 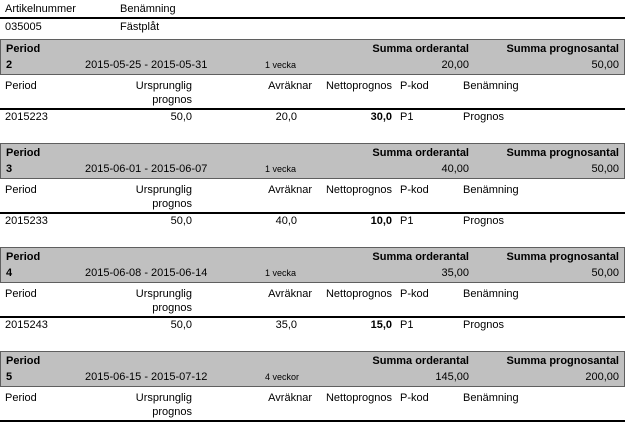 What do you see at coordinates (381, 117) in the screenshot?
I see `cell-netto: 30,0` at bounding box center [381, 117].